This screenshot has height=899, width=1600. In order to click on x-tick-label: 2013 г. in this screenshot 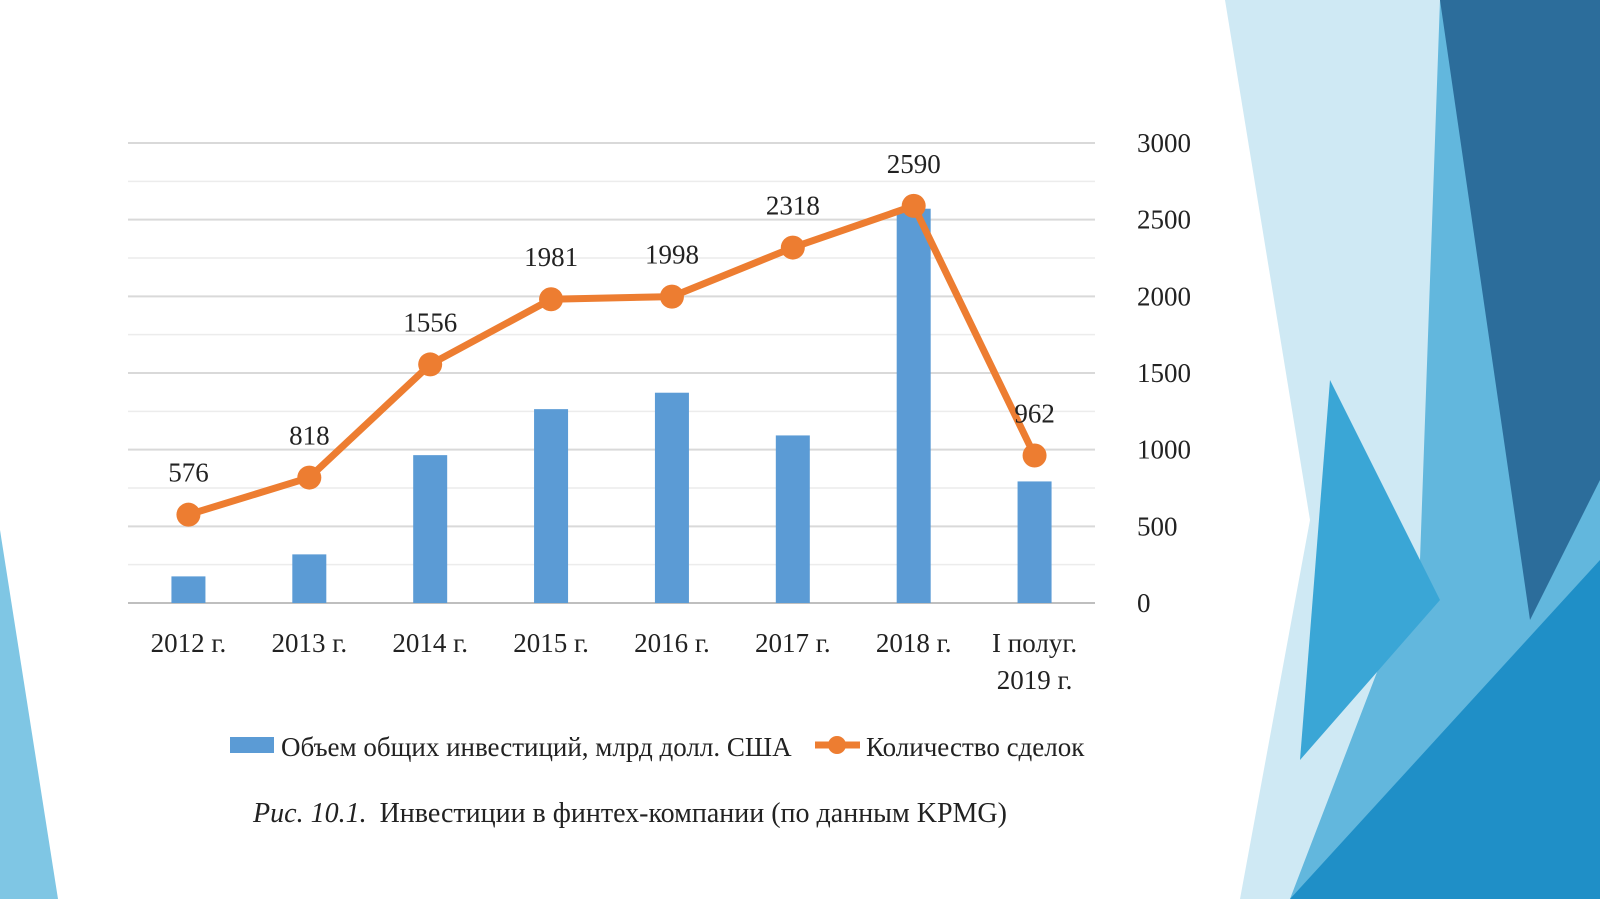, I will do `click(310, 643)`.